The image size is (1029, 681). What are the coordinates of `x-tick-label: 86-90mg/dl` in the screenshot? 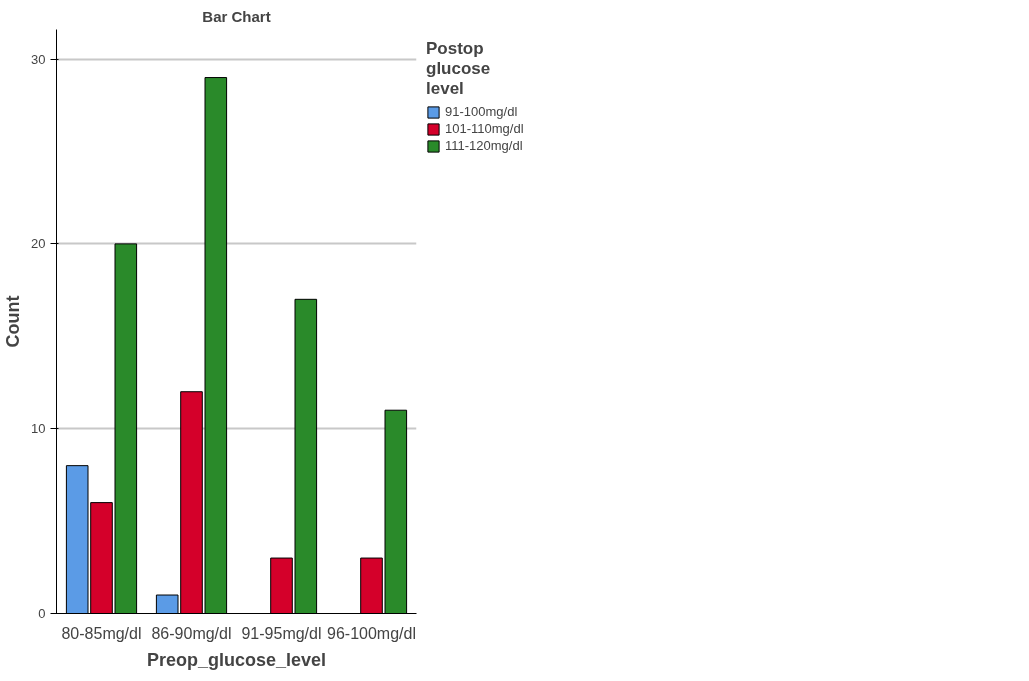 It's located at (191, 633).